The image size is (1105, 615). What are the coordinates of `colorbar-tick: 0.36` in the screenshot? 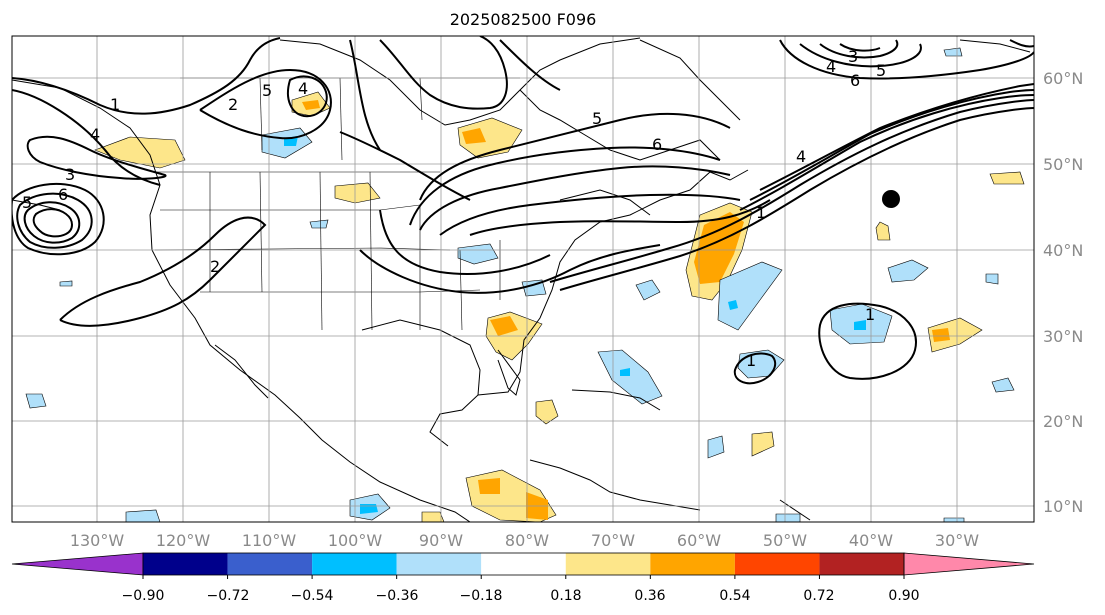 It's located at (649, 596).